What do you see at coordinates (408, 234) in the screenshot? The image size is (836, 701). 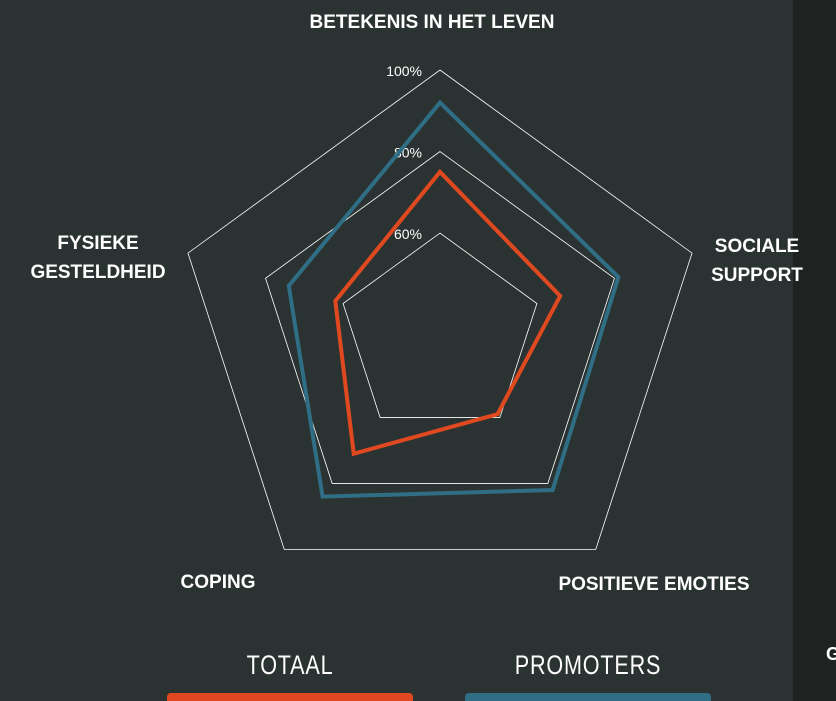 I see `r-tick-label: 60%` at bounding box center [408, 234].